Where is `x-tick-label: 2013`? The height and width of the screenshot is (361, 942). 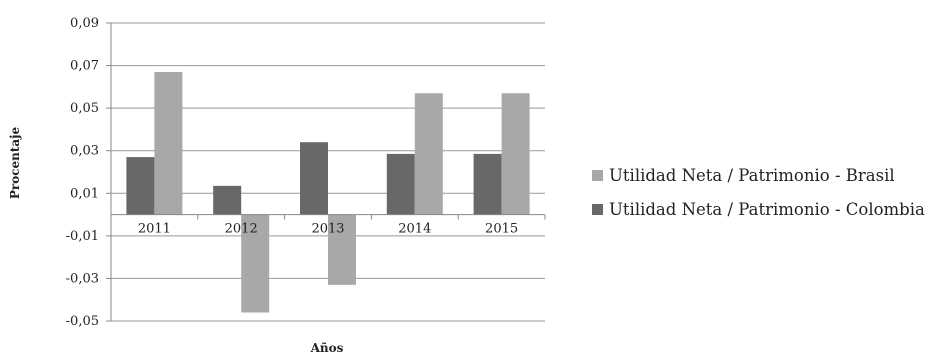
x-tick-label: 2013 is located at coordinates (327, 229).